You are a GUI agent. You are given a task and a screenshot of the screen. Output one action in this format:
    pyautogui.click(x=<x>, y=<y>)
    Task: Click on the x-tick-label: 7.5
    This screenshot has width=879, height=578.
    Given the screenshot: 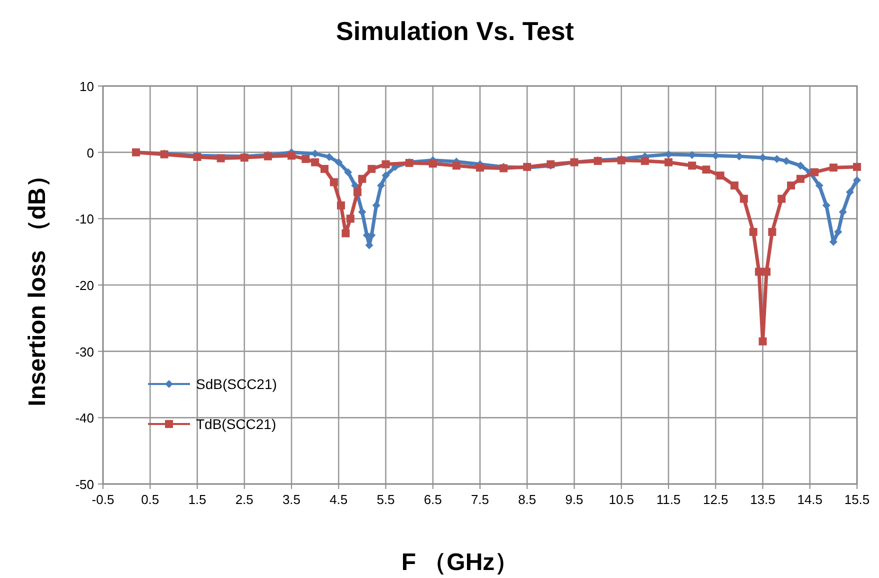 What is the action you would take?
    pyautogui.click(x=480, y=499)
    